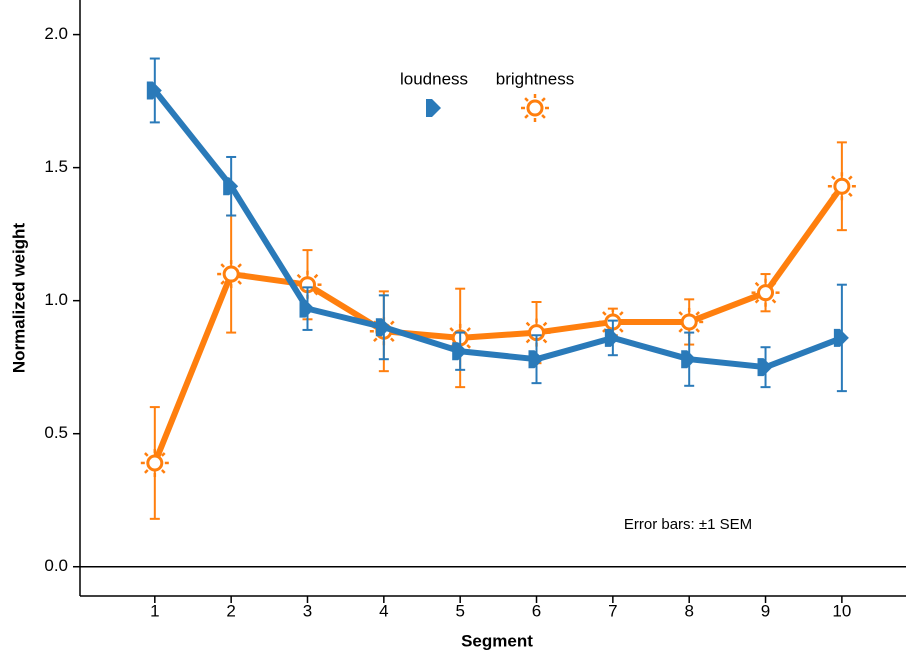  Describe the element at coordinates (841, 610) in the screenshot. I see `x-tick-label: 10` at that location.